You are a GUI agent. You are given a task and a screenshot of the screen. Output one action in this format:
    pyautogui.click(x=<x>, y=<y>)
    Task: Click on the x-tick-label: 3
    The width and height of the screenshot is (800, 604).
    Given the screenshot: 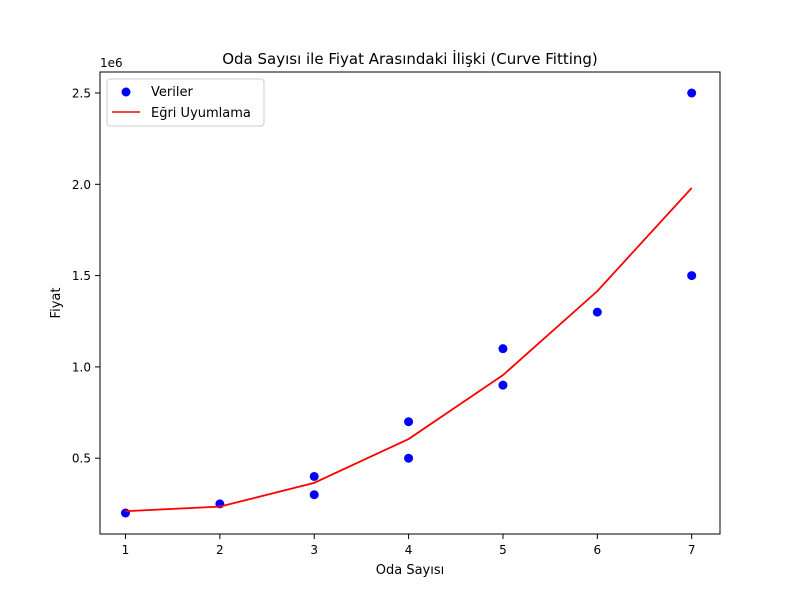 What is the action you would take?
    pyautogui.click(x=314, y=550)
    